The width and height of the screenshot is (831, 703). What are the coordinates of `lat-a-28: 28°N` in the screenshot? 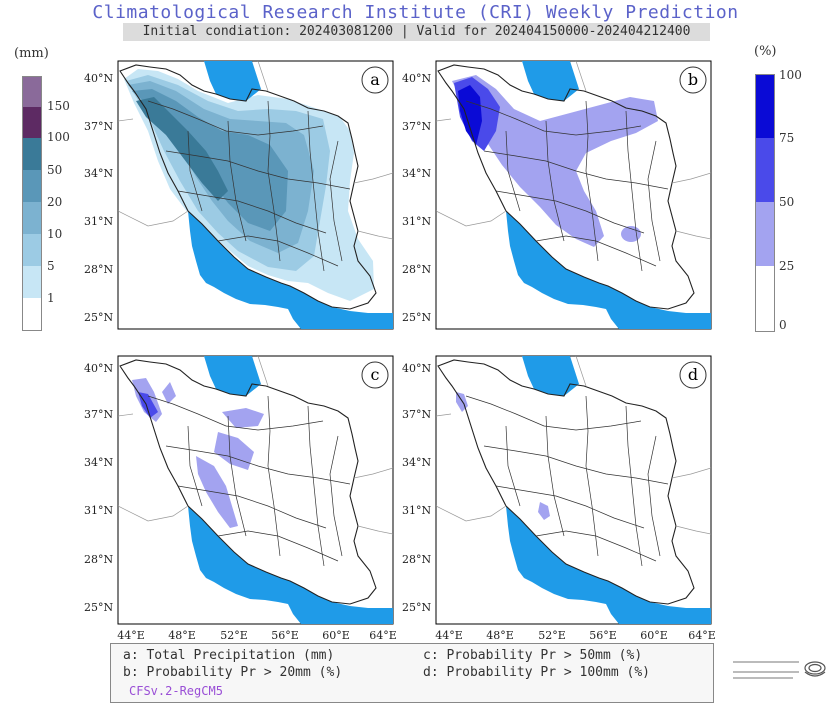 It's located at (98, 269).